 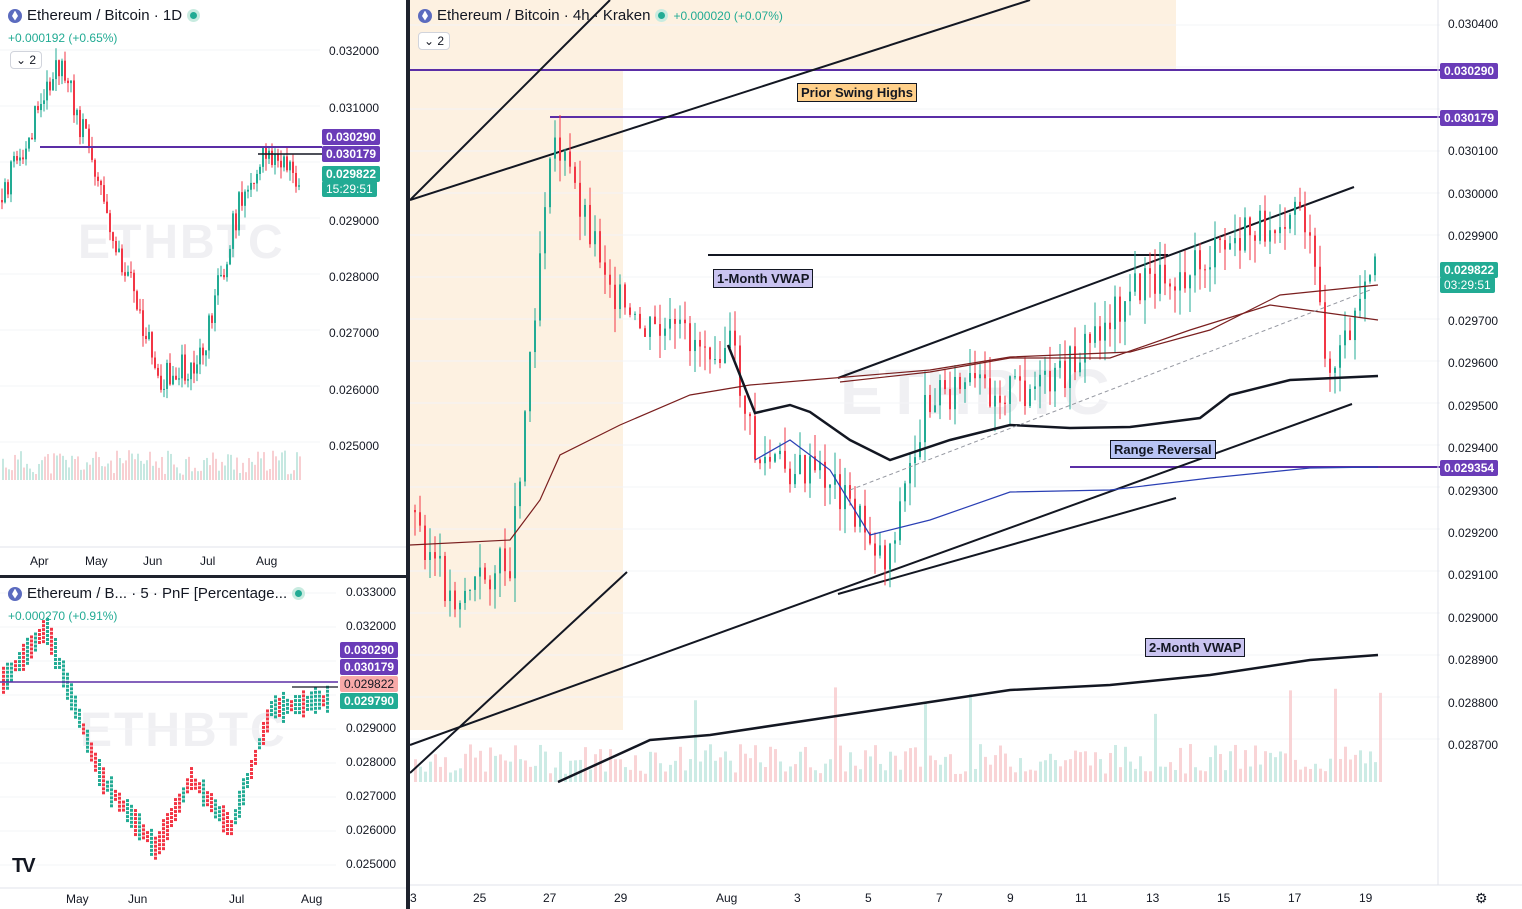 I want to click on chart-legend: Ethereum / Bitcoin · 1D, so click(x=104, y=15).